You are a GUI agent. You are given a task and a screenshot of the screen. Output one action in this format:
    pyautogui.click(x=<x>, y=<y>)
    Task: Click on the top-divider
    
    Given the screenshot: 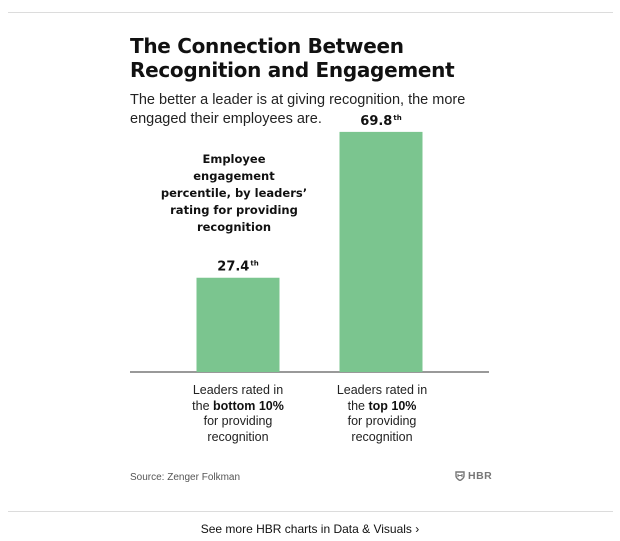 What is the action you would take?
    pyautogui.click(x=310, y=12)
    